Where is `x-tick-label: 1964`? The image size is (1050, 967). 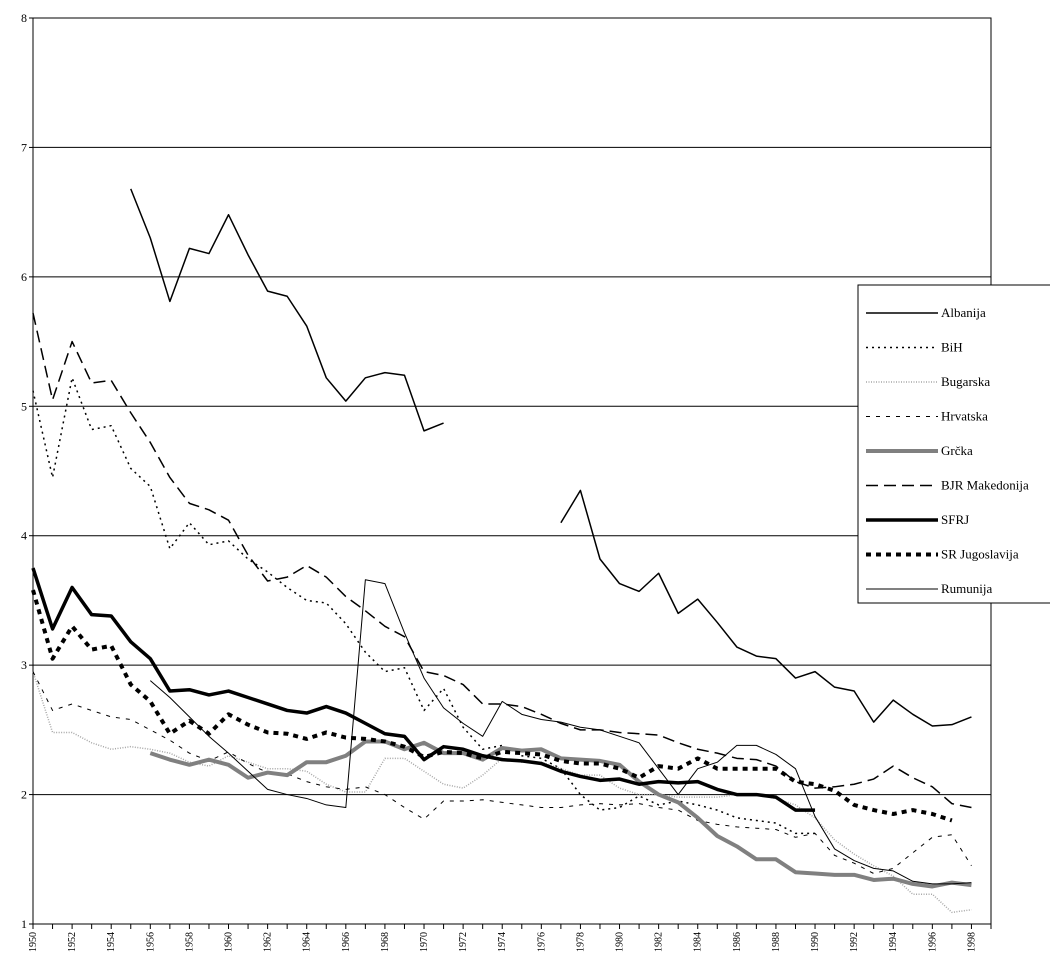
x-tick-label: 1964 is located at coordinates (307, 942).